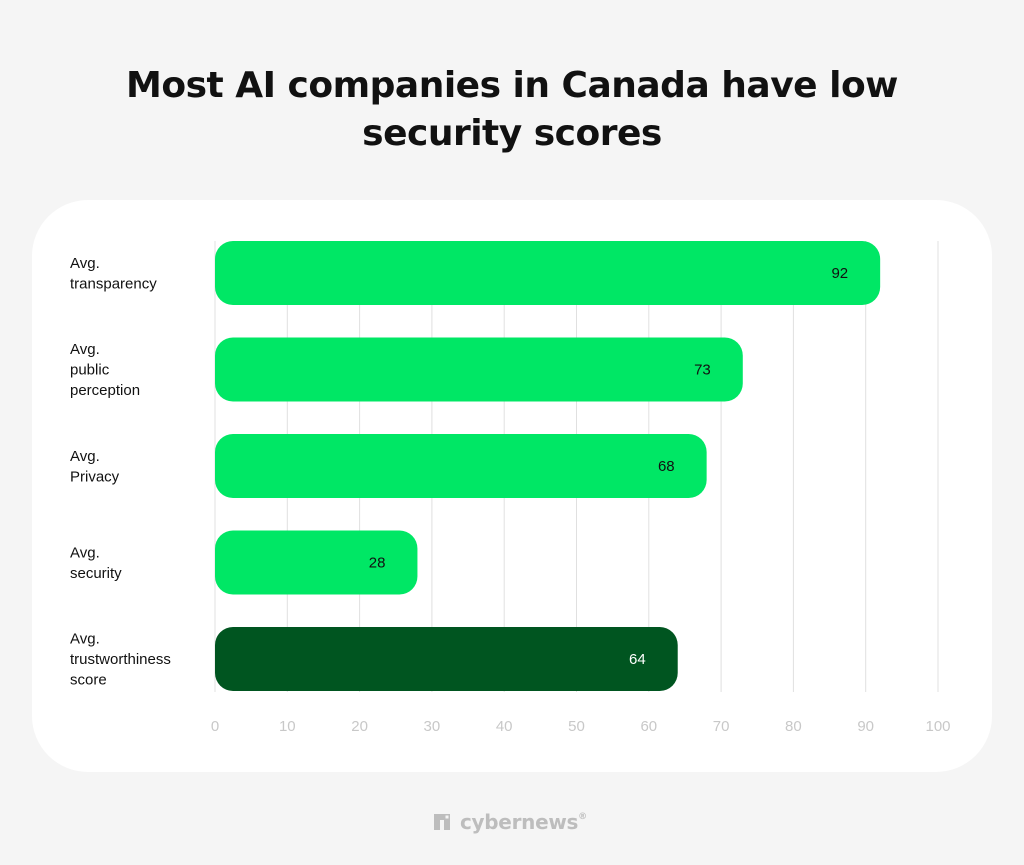 This screenshot has width=1024, height=865. I want to click on x-tick-label: 70, so click(721, 726).